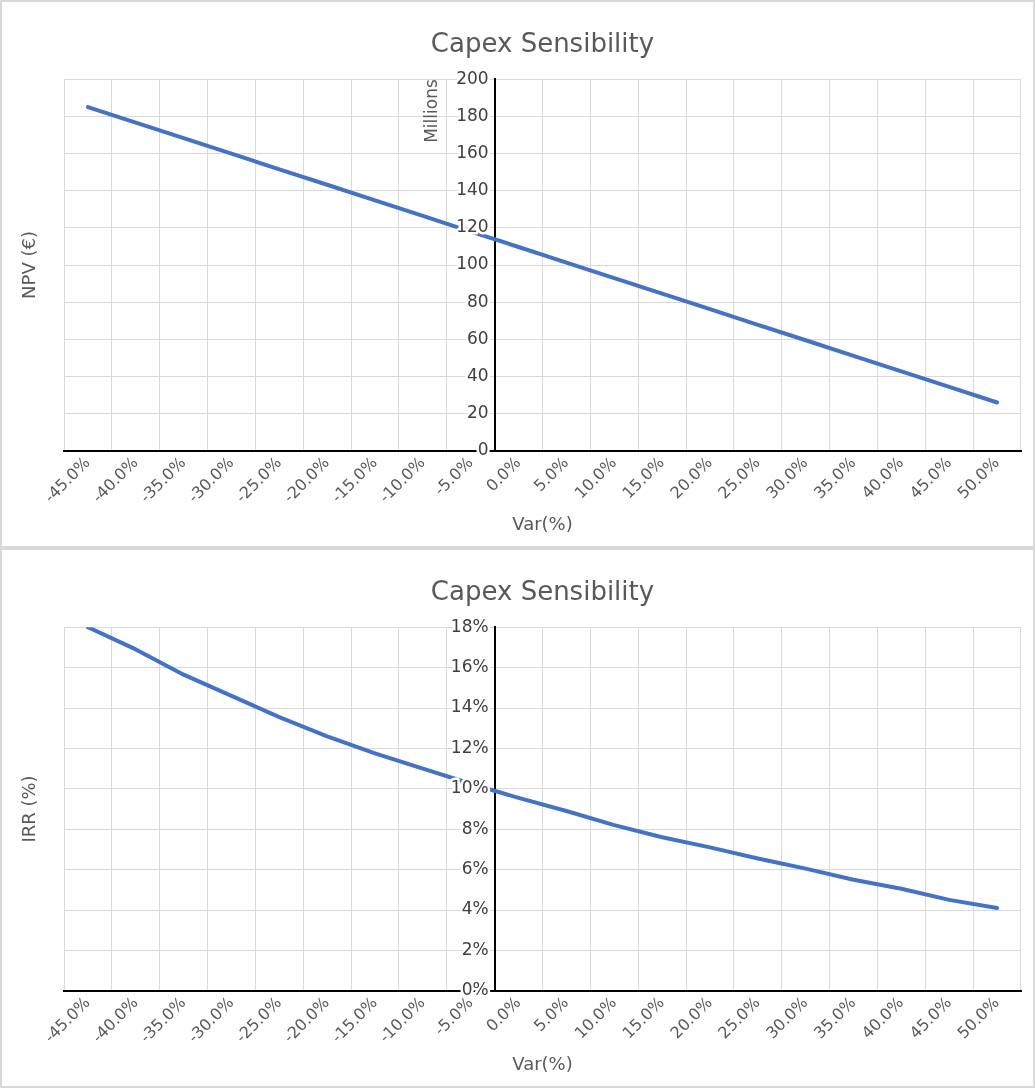 Image resolution: width=1035 pixels, height=1088 pixels. I want to click on y-tick-label: 80, so click(478, 300).